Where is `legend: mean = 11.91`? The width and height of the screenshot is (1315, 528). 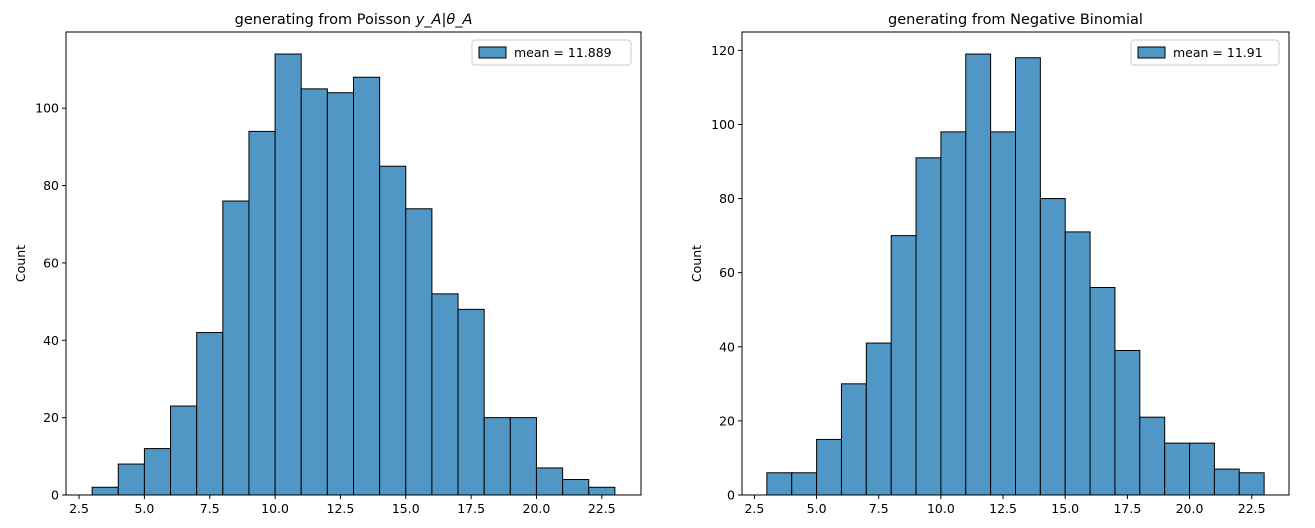
legend: mean = 11.91 is located at coordinates (1205, 52).